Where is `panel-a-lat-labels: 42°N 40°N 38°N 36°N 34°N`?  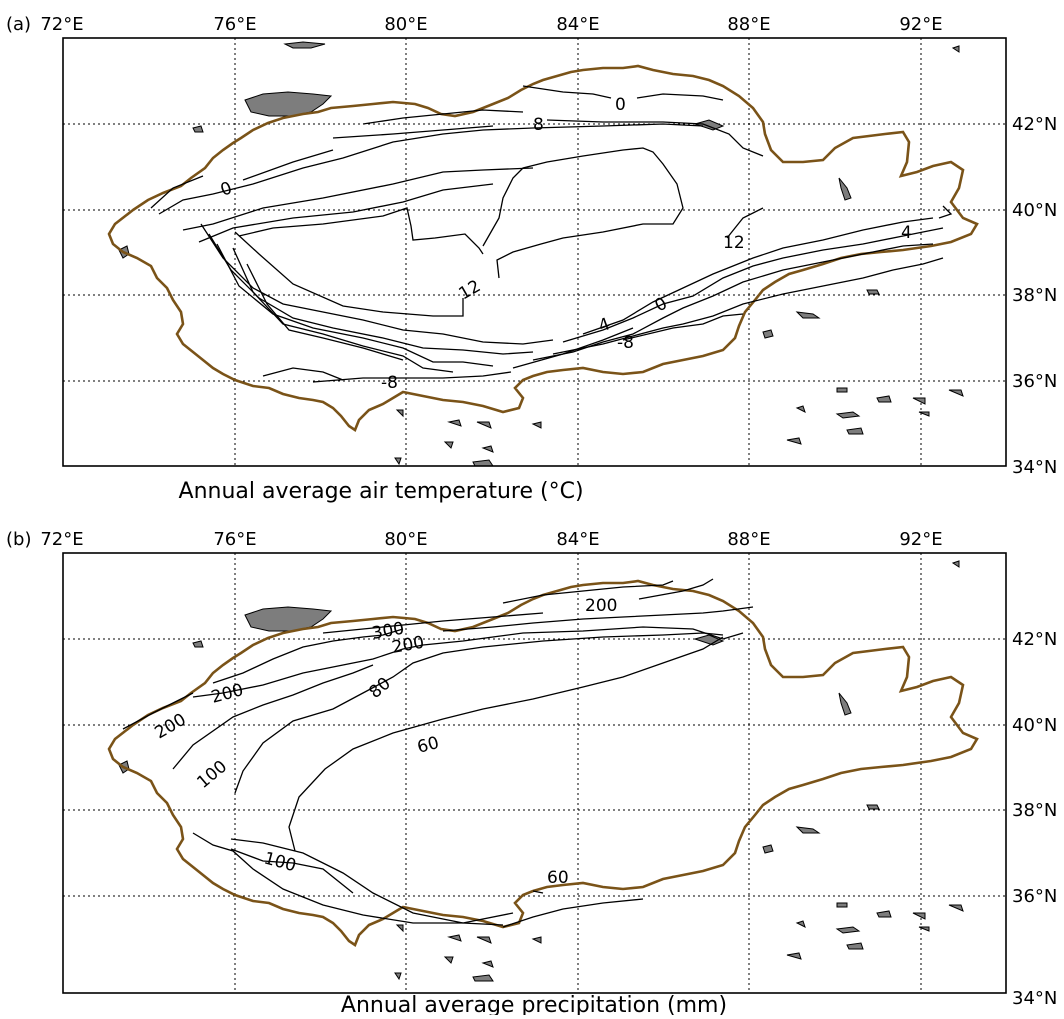 panel-a-lat-labels: 42°N 40°N 38°N 36°N 34°N is located at coordinates (1034, 296).